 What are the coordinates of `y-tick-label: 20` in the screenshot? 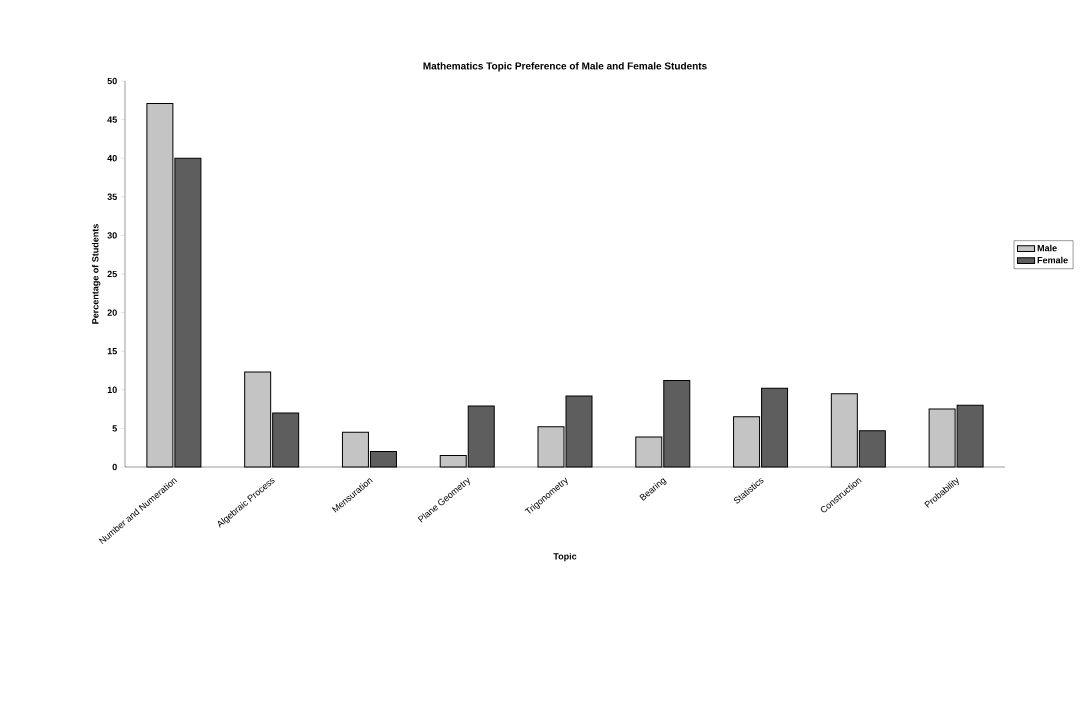 It's located at (112, 312).